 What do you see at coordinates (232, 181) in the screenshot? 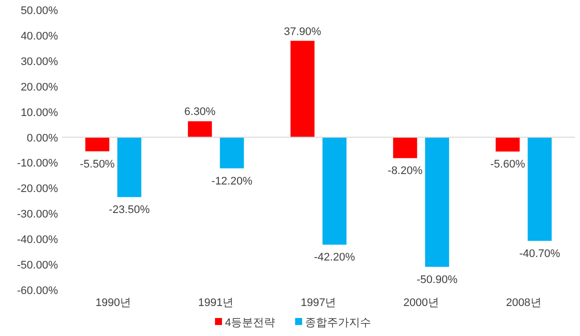
I see `data-label: -12.20%` at bounding box center [232, 181].